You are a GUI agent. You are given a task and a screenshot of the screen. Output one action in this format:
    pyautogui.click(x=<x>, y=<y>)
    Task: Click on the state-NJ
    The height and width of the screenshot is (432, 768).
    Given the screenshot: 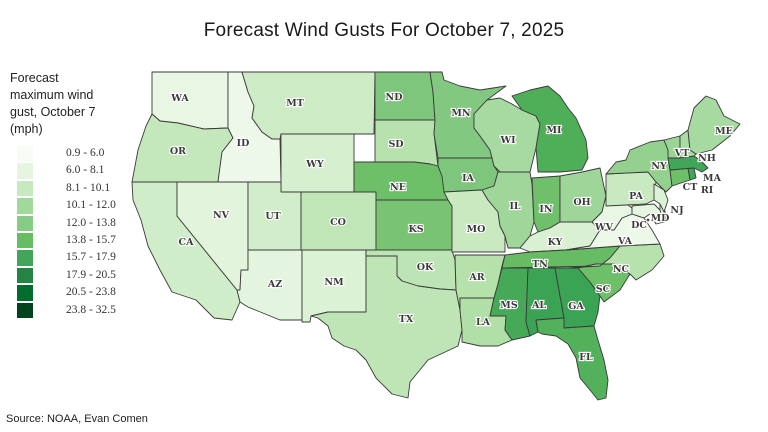 What is the action you would take?
    pyautogui.click(x=661, y=198)
    